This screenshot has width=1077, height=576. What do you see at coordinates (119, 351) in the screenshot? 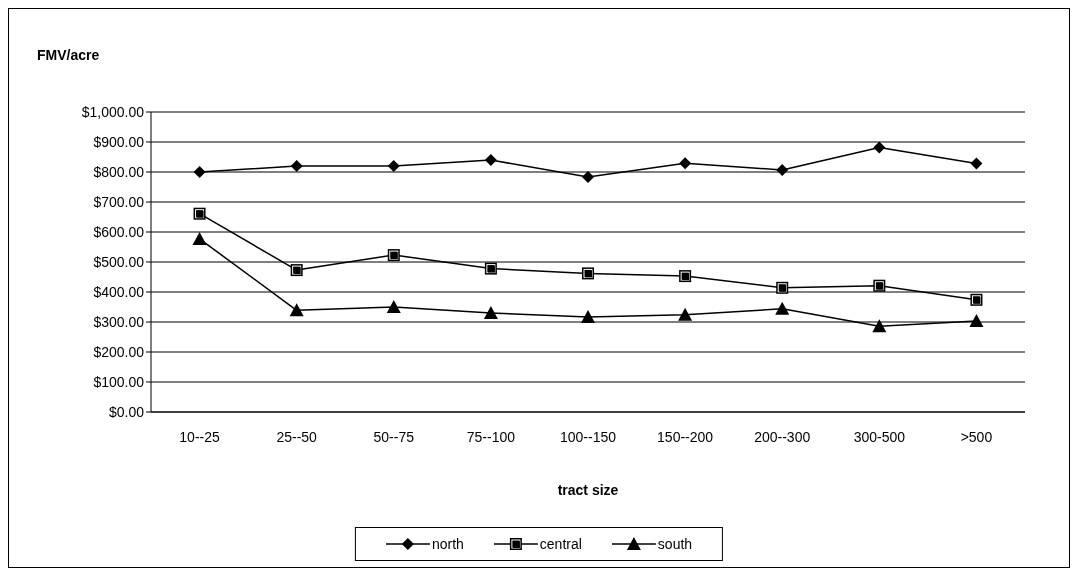
I see `y-tick-label: $200.00` at bounding box center [119, 351].